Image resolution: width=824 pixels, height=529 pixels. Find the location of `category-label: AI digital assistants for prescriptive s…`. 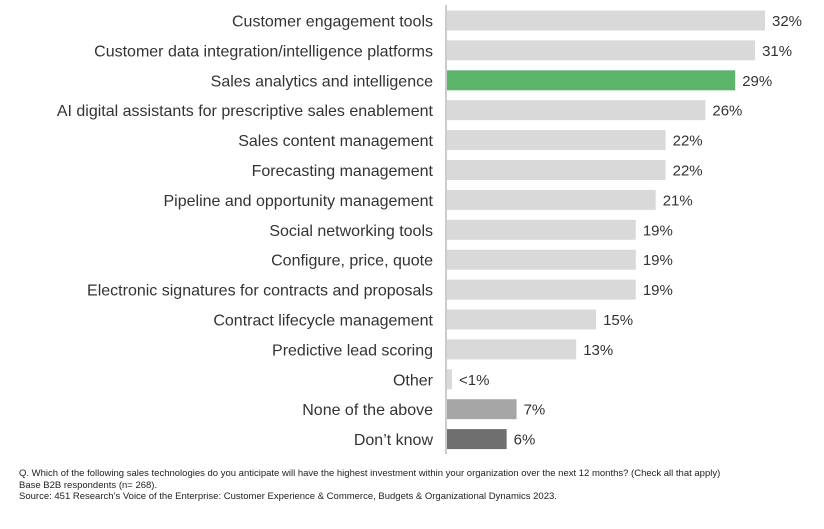

category-label: AI digital assistants for prescriptive s… is located at coordinates (245, 111).